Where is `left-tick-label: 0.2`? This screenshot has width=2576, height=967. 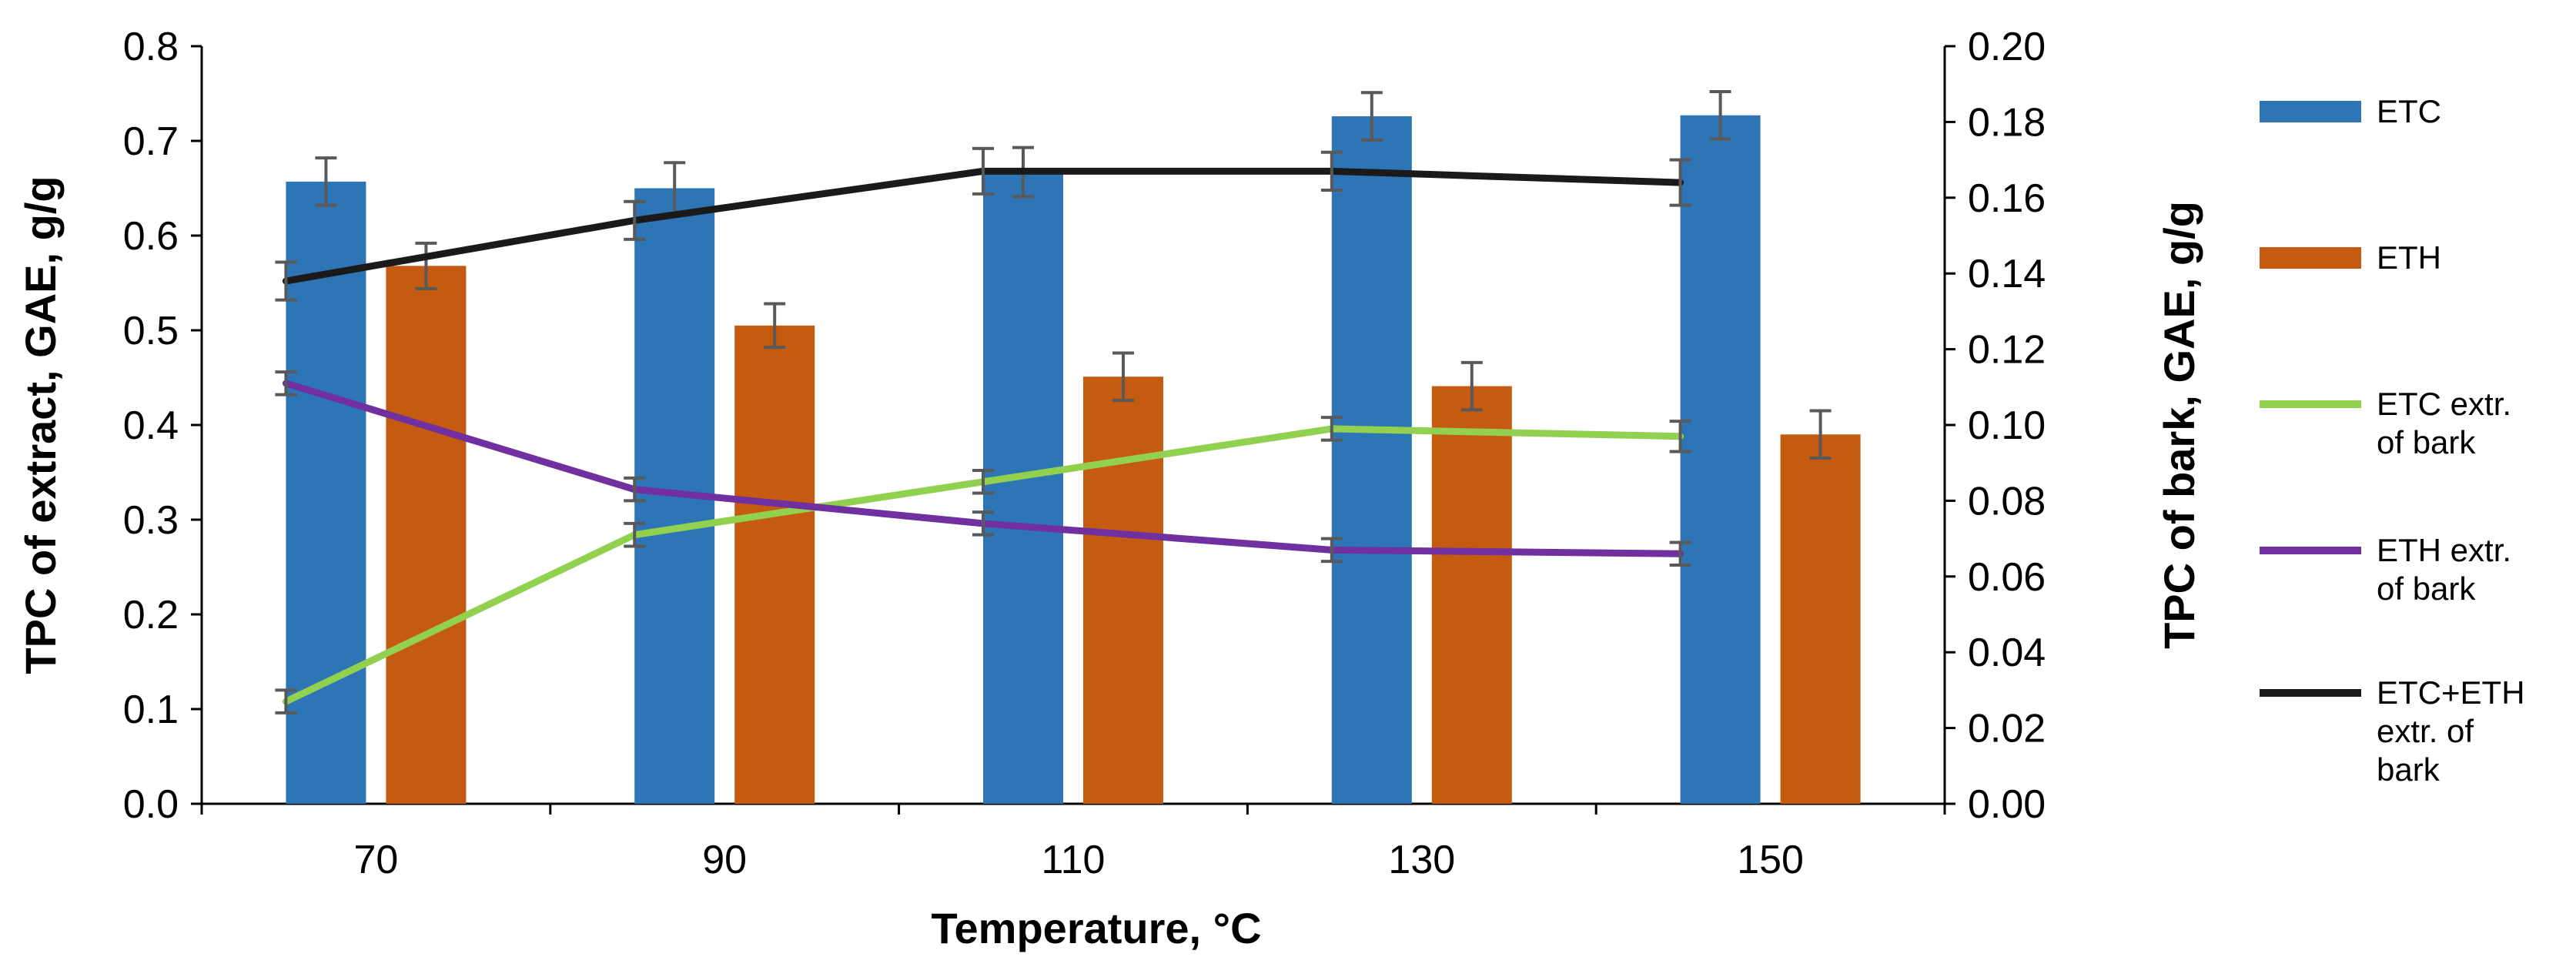 left-tick-label: 0.2 is located at coordinates (151, 615).